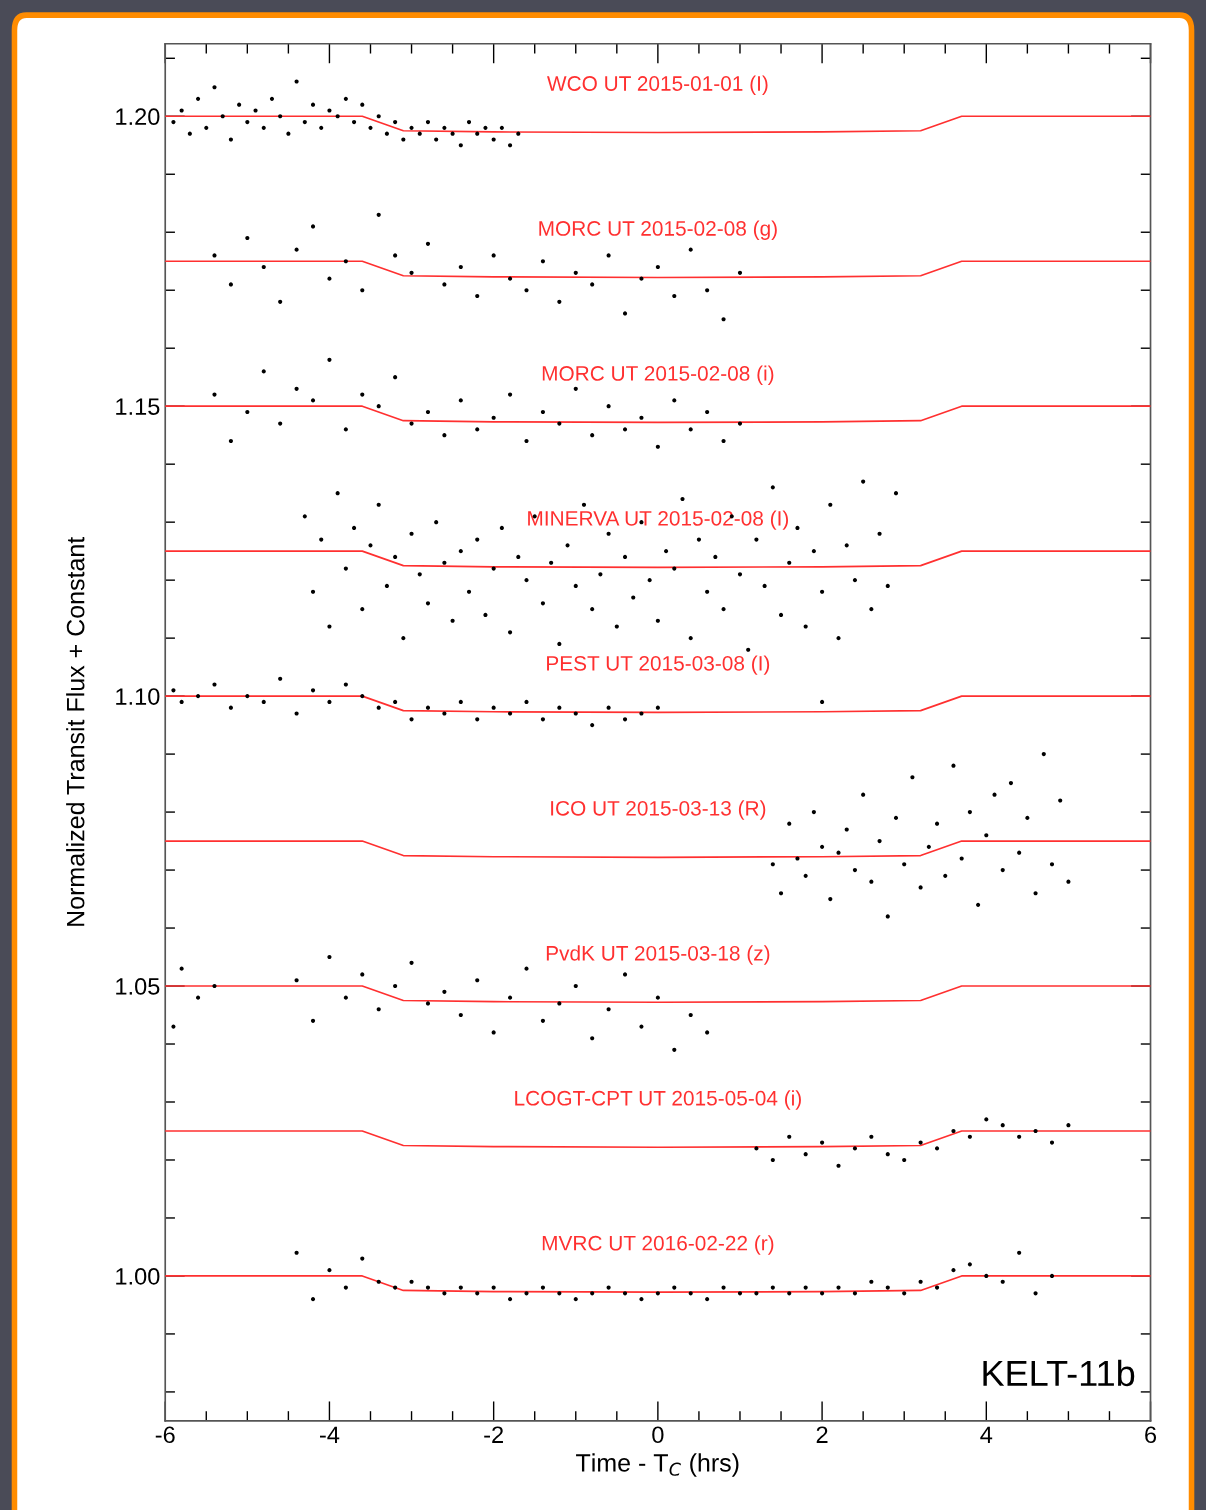  Describe the element at coordinates (657, 85) in the screenshot. I see `series-label: WCO UT 2015-01-01 (I)` at that location.